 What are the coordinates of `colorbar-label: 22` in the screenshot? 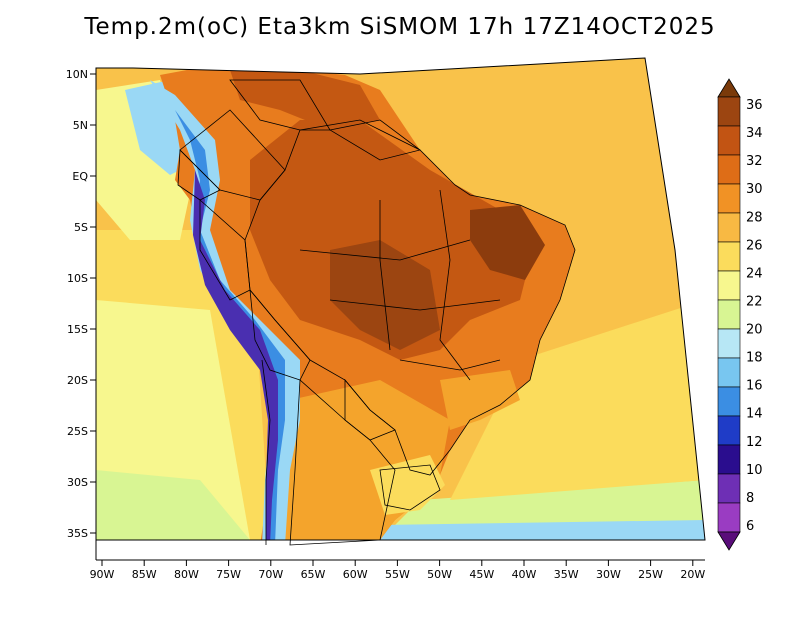 It's located at (754, 301).